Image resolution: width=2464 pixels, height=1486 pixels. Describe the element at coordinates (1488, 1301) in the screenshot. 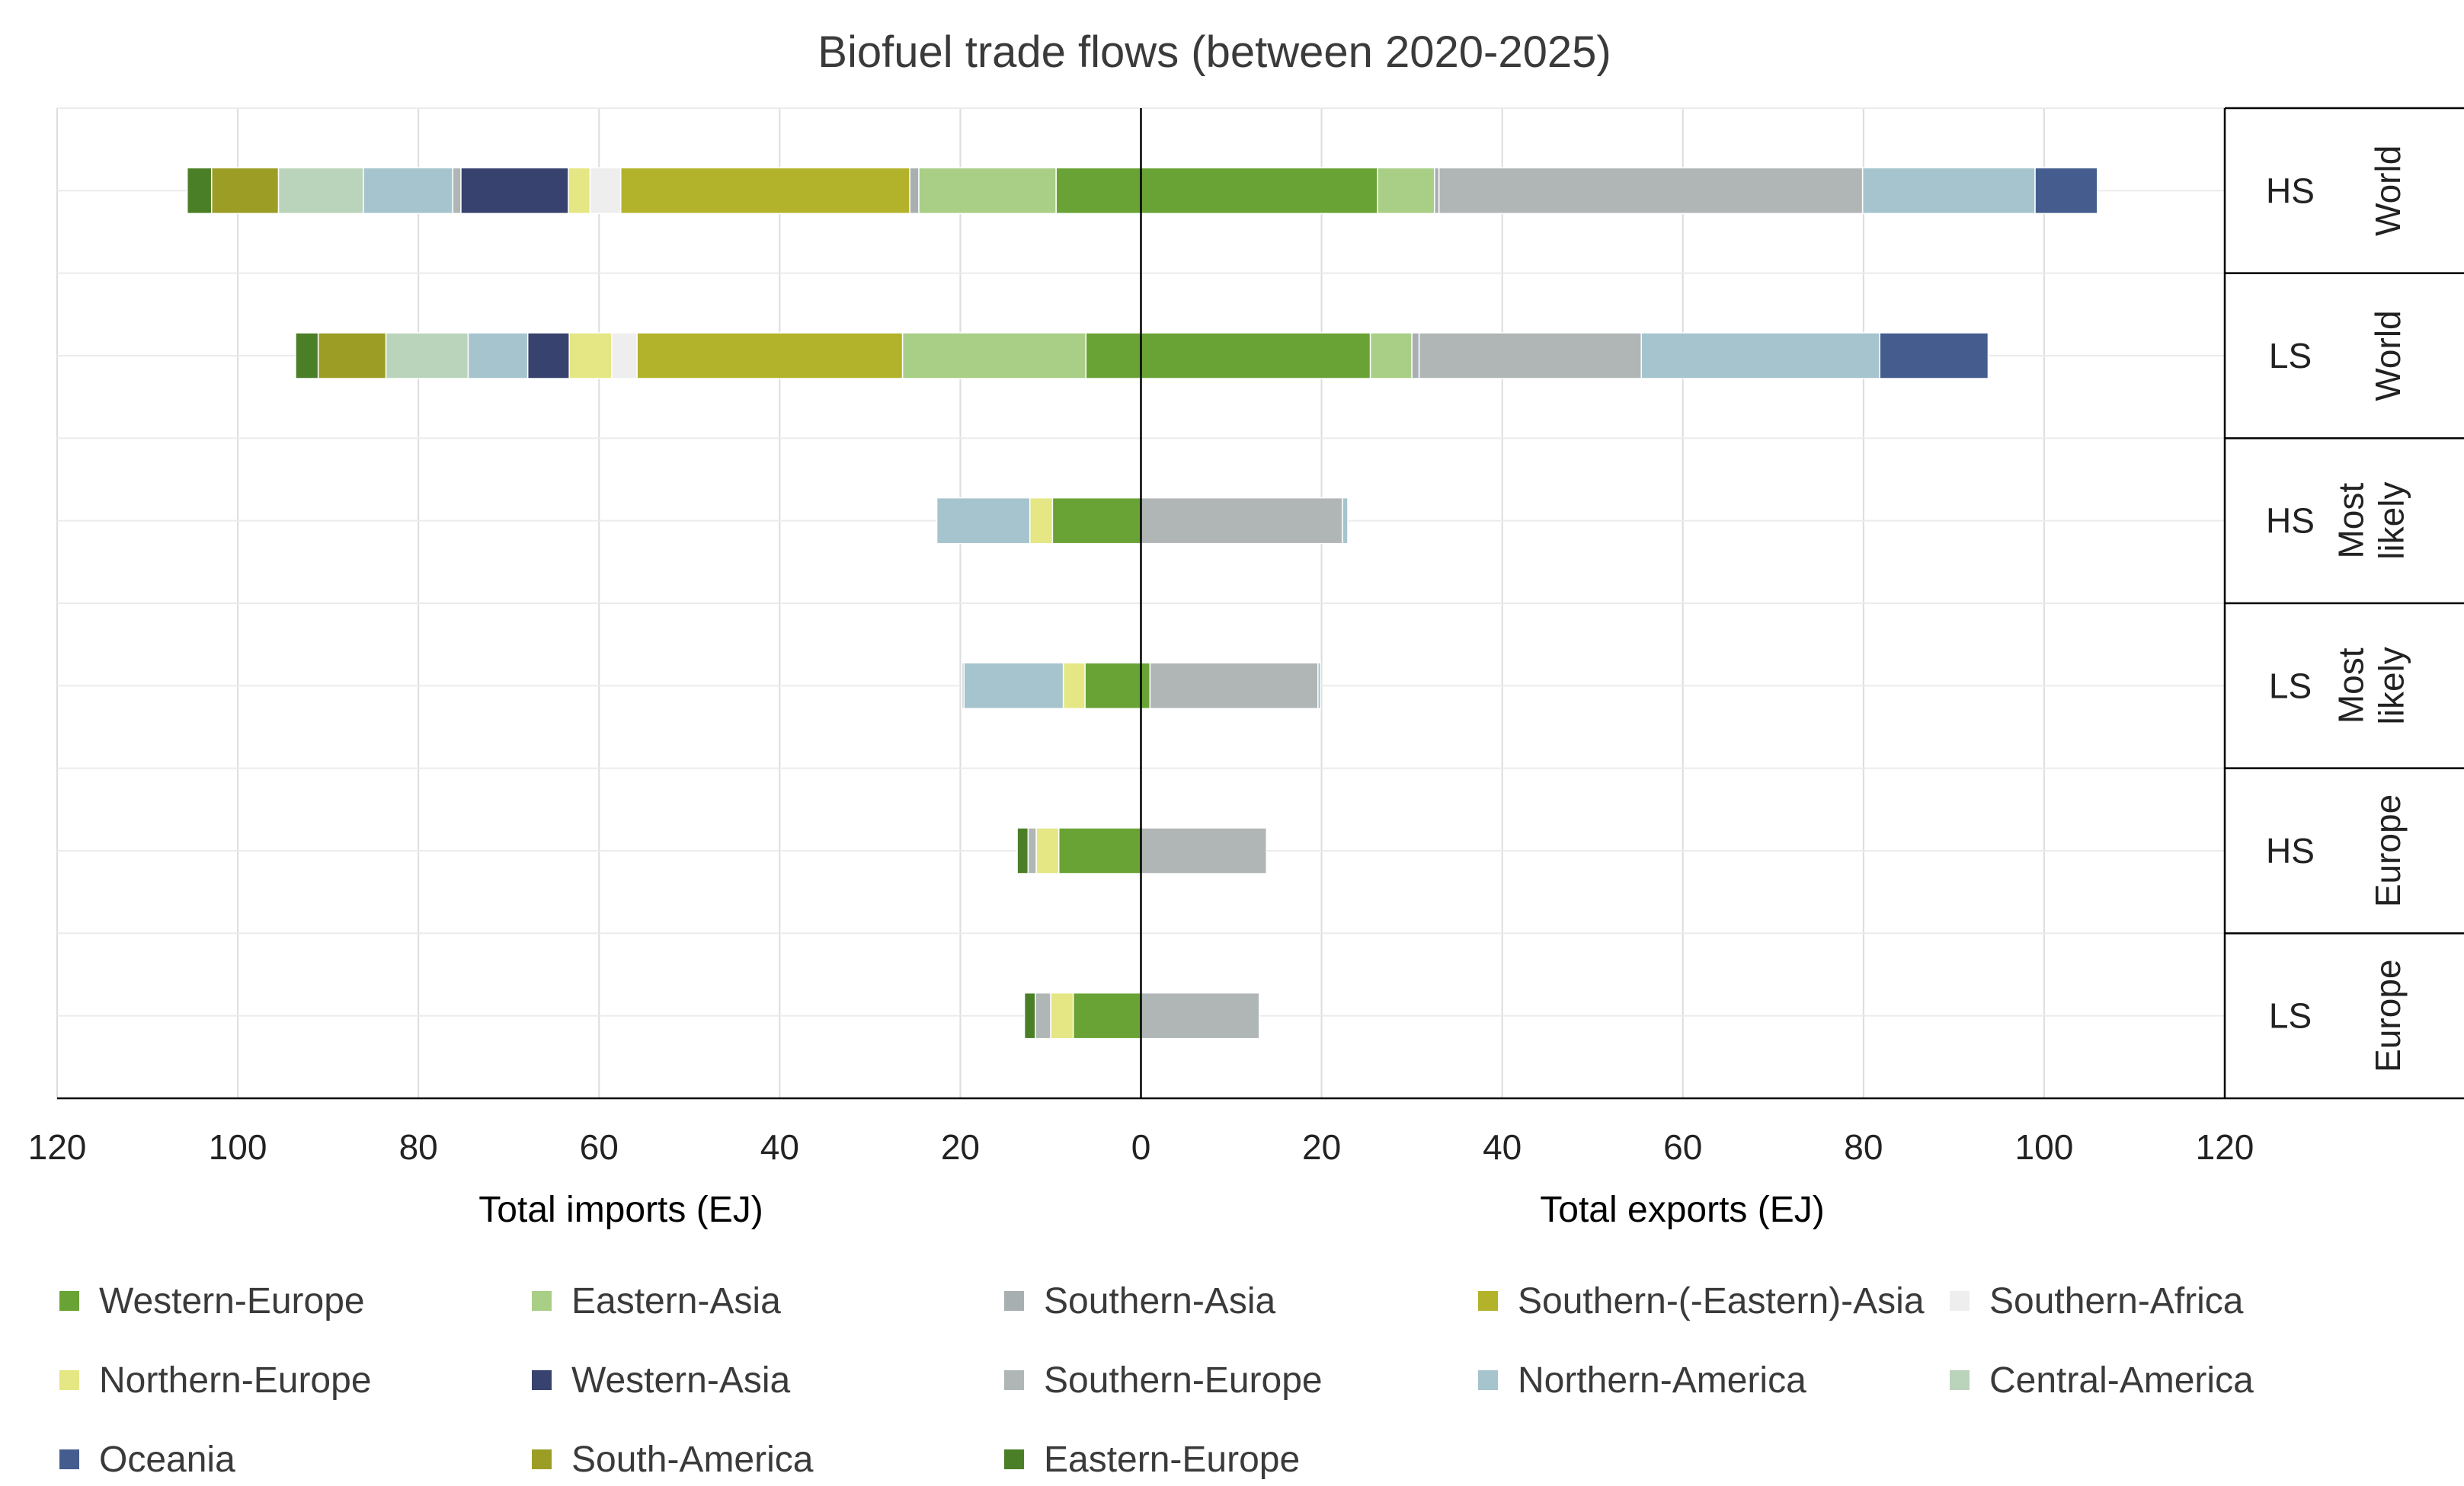

I see `legend-swatch-southern-eastern-asia` at that location.